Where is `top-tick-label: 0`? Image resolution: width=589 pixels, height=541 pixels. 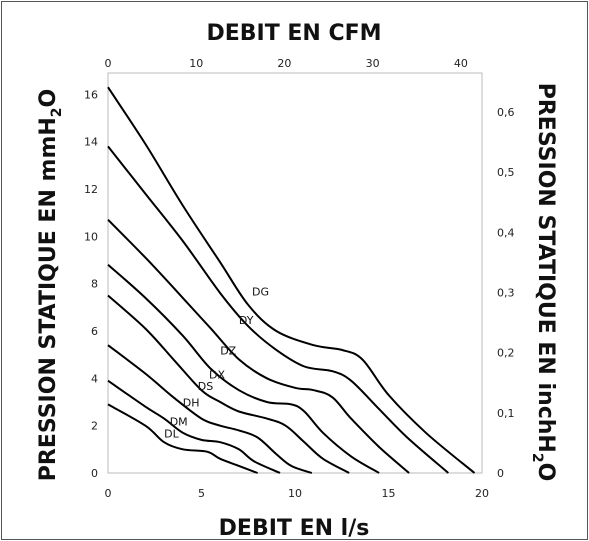 top-tick-label: 0 is located at coordinates (108, 63).